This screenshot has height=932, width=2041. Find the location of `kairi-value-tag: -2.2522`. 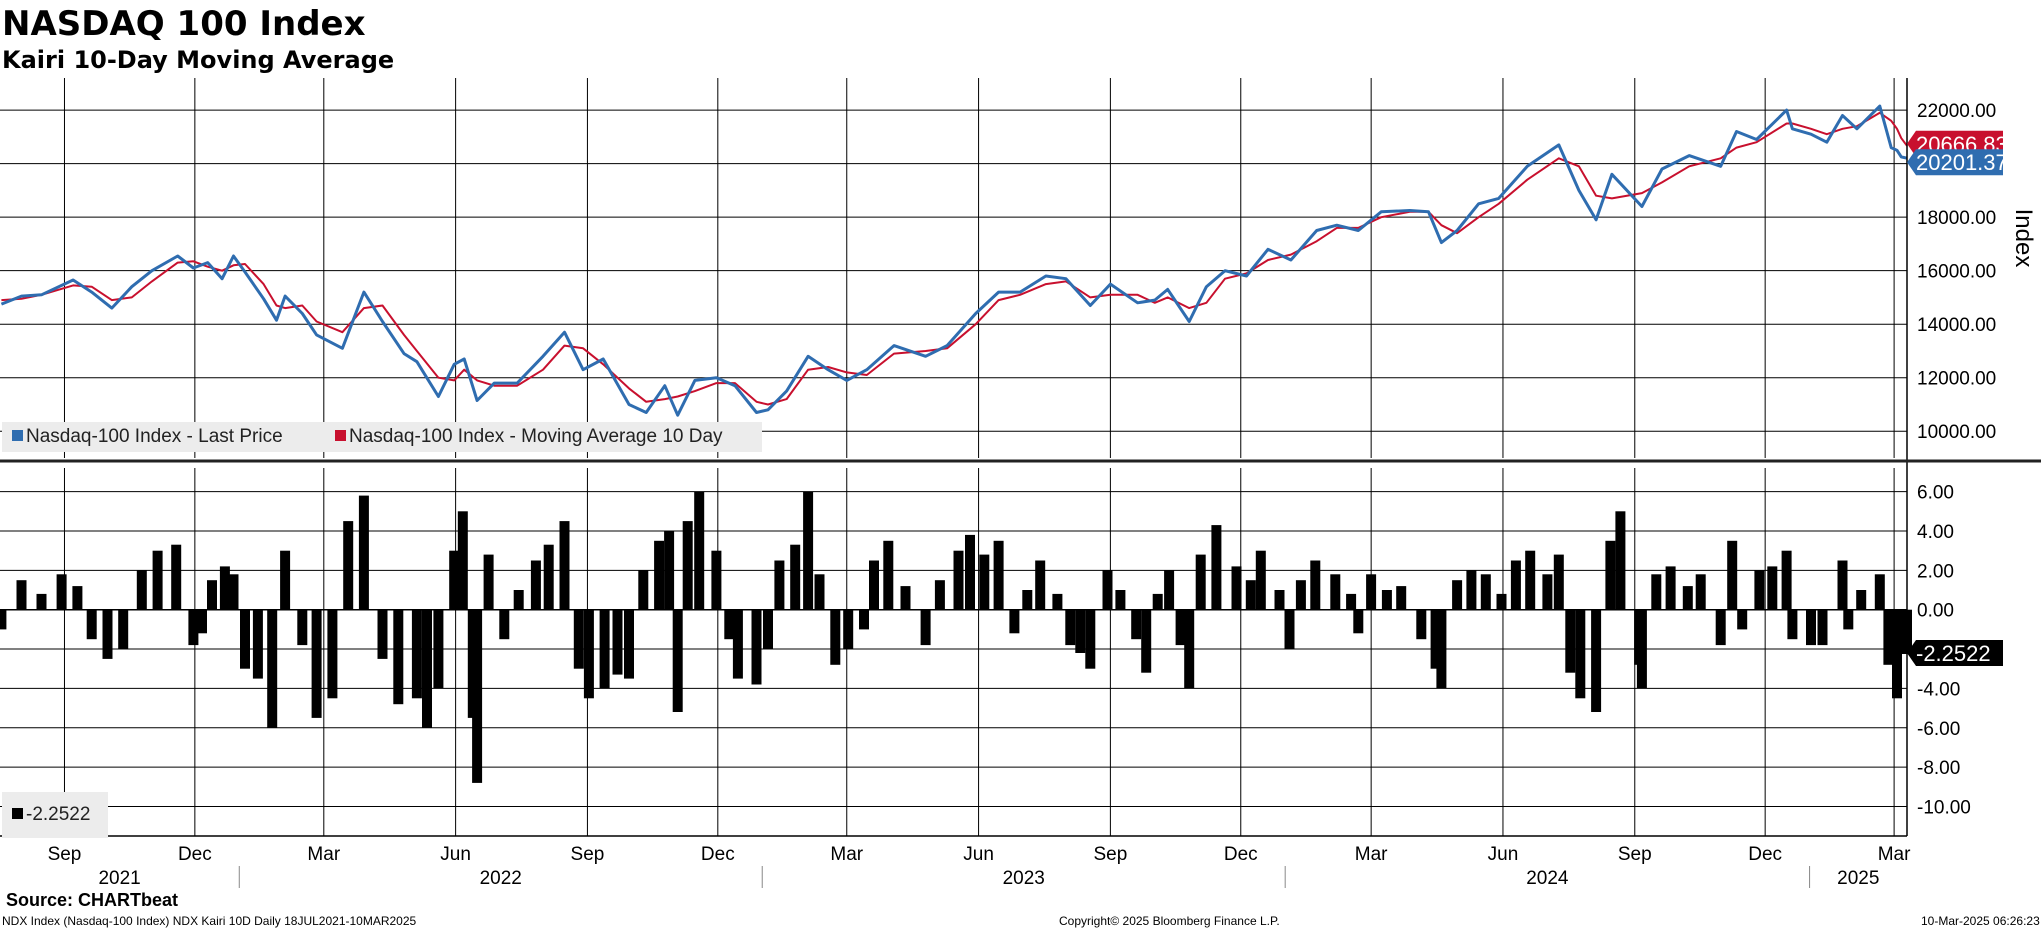

kairi-value-tag: -2.2522 is located at coordinates (1955, 653).